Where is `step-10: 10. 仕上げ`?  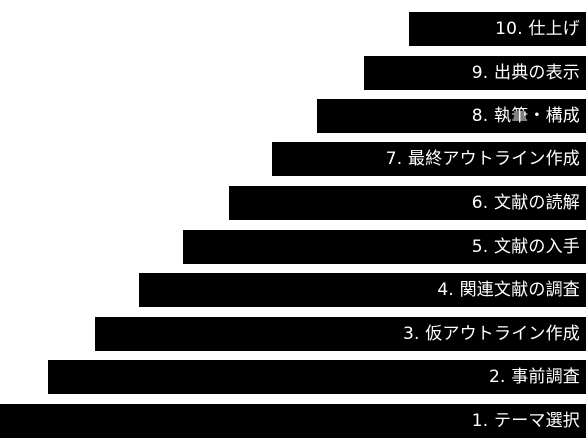
step-10: 10. 仕上げ is located at coordinates (497, 29).